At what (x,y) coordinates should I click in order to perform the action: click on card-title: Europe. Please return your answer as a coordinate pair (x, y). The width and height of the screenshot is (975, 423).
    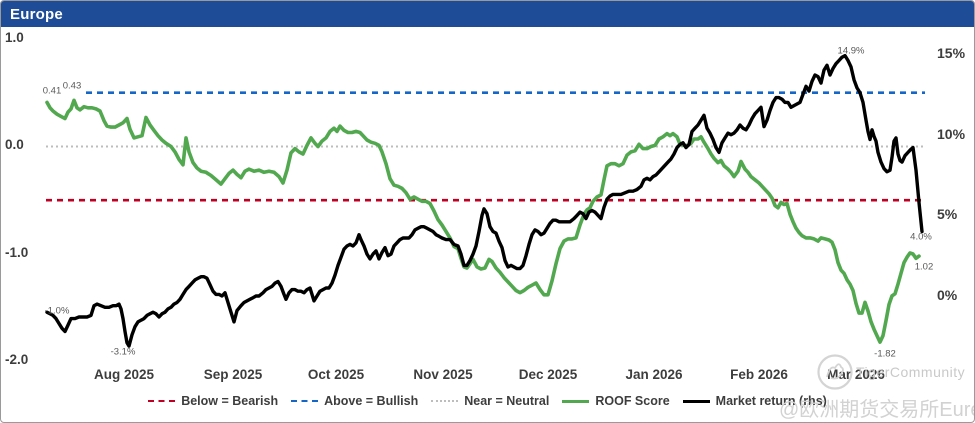
    Looking at the image, I should click on (36, 14).